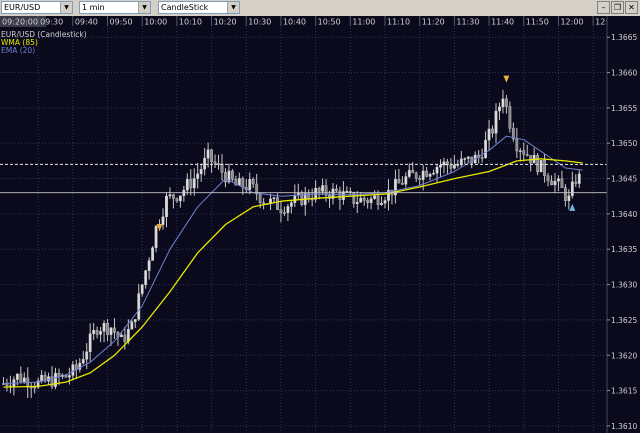 This screenshot has width=640, height=433. I want to click on x-tick-label: 11:50, so click(537, 22).